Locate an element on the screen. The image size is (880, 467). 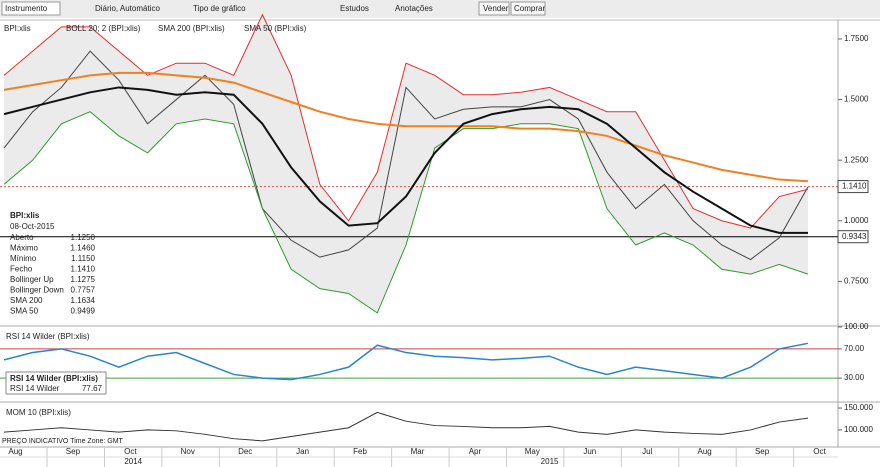
annotations-menu: Anotações is located at coordinates (414, 8).